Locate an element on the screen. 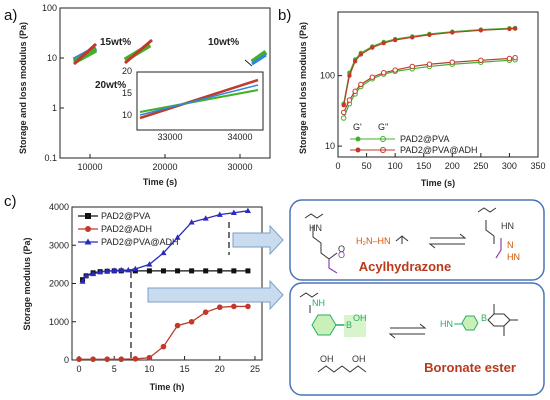 The height and width of the screenshot is (400, 550). arrow-to-boronate is located at coordinates (215, 295).